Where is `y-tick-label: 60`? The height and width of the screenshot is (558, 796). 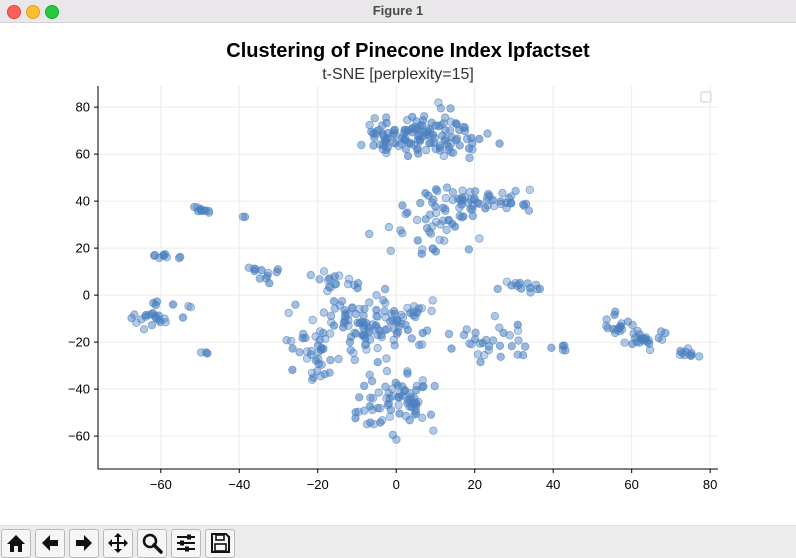 y-tick-label: 60 is located at coordinates (83, 154).